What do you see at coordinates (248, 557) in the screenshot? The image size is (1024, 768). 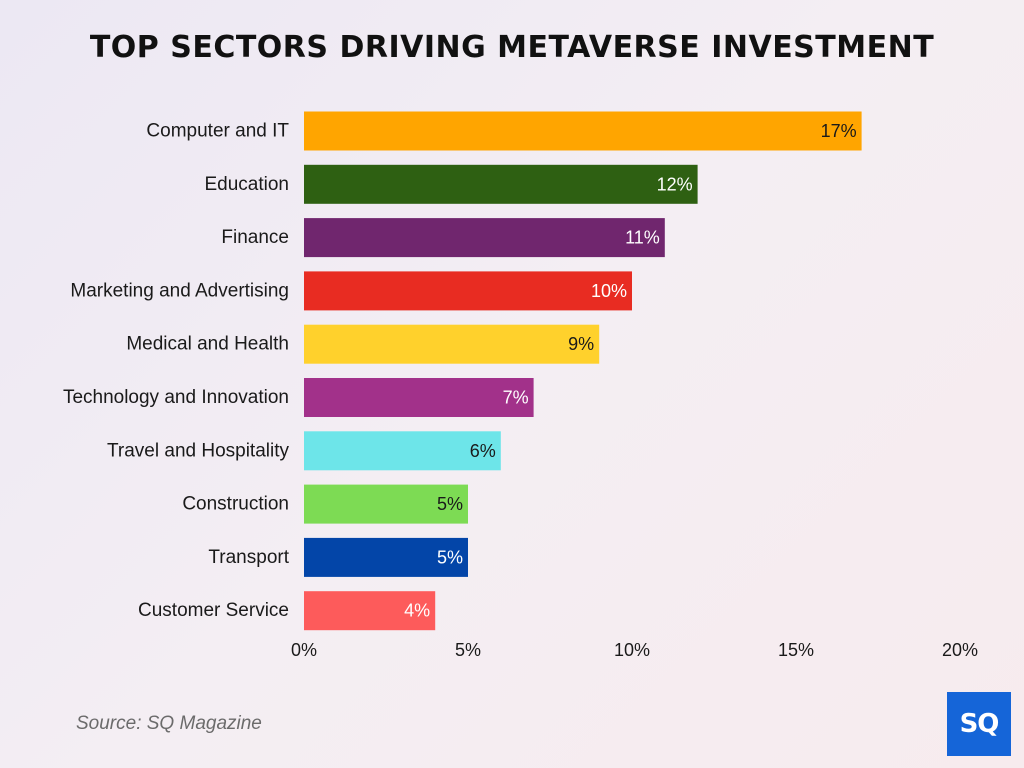 I see `category-label: Transport` at bounding box center [248, 557].